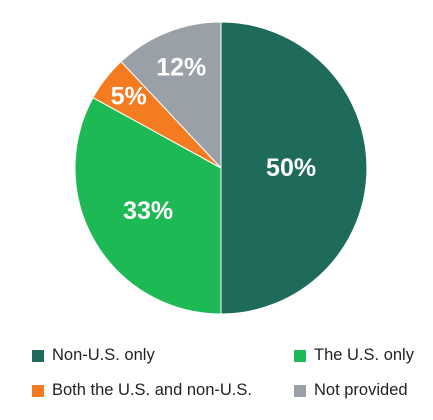  Describe the element at coordinates (300, 390) in the screenshot. I see `legend-swatch-not-provided` at that location.